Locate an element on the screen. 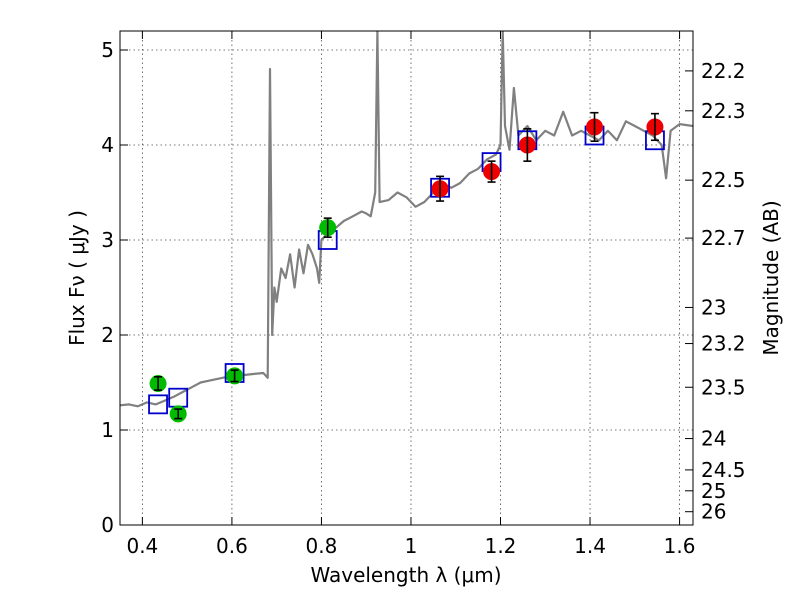  y2-tick-label: 22.5 is located at coordinates (723, 180).